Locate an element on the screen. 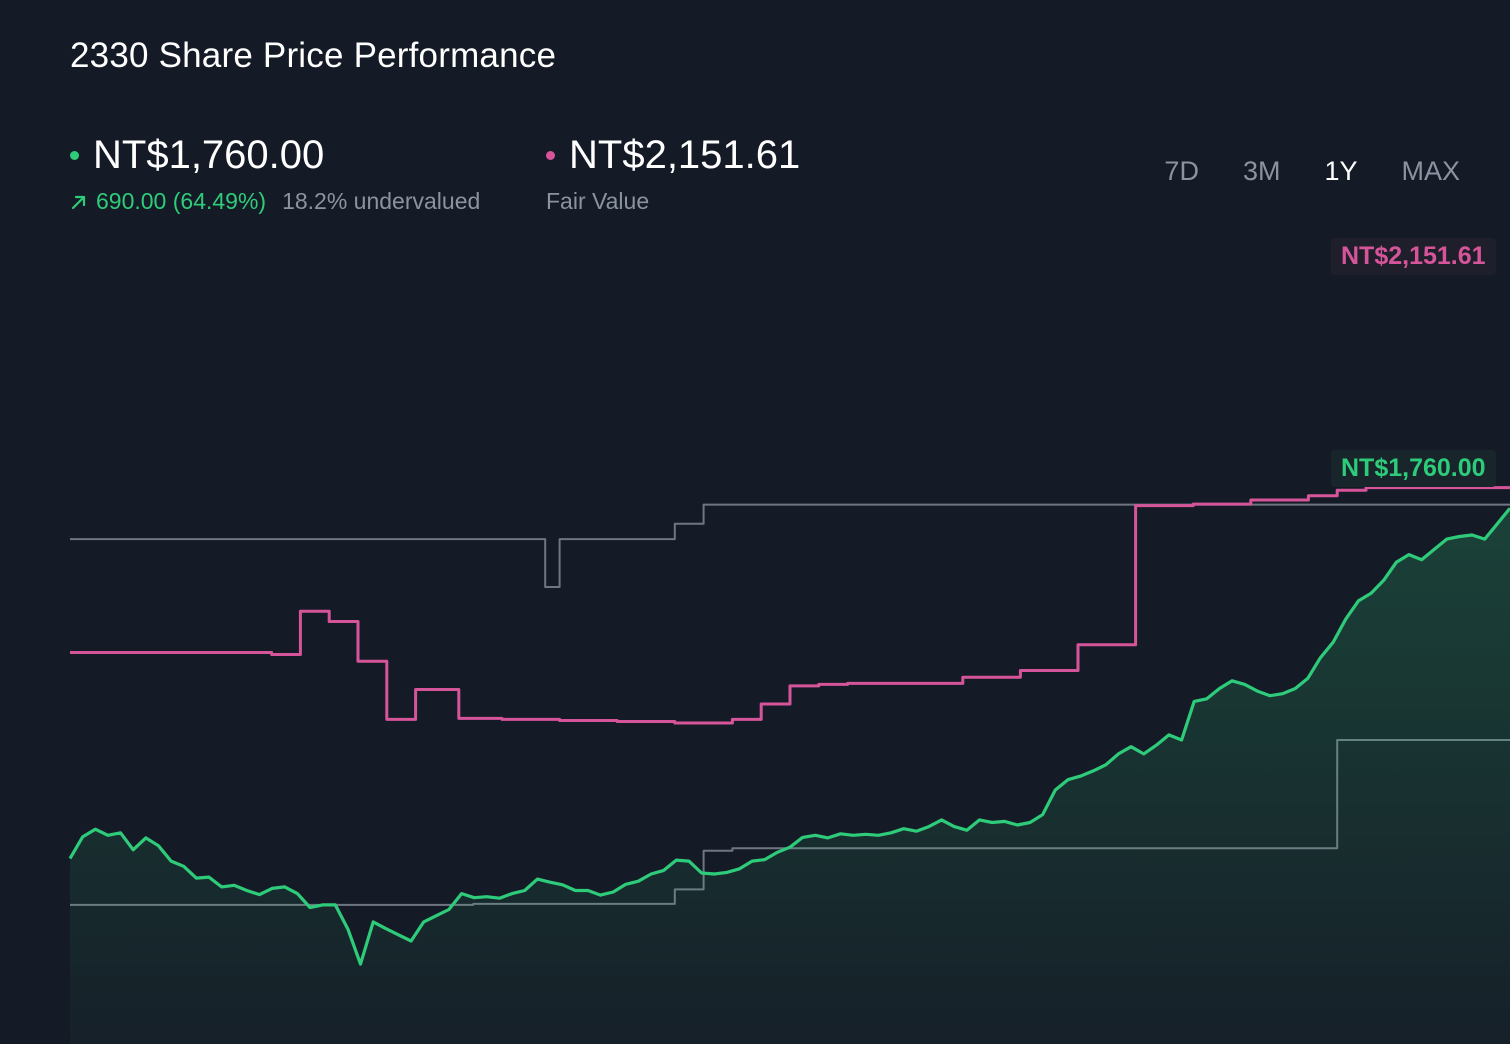 This screenshot has width=1510, height=1044. price-change-row: 690.00 (64.49%) 18.2% undervalued is located at coordinates (275, 201).